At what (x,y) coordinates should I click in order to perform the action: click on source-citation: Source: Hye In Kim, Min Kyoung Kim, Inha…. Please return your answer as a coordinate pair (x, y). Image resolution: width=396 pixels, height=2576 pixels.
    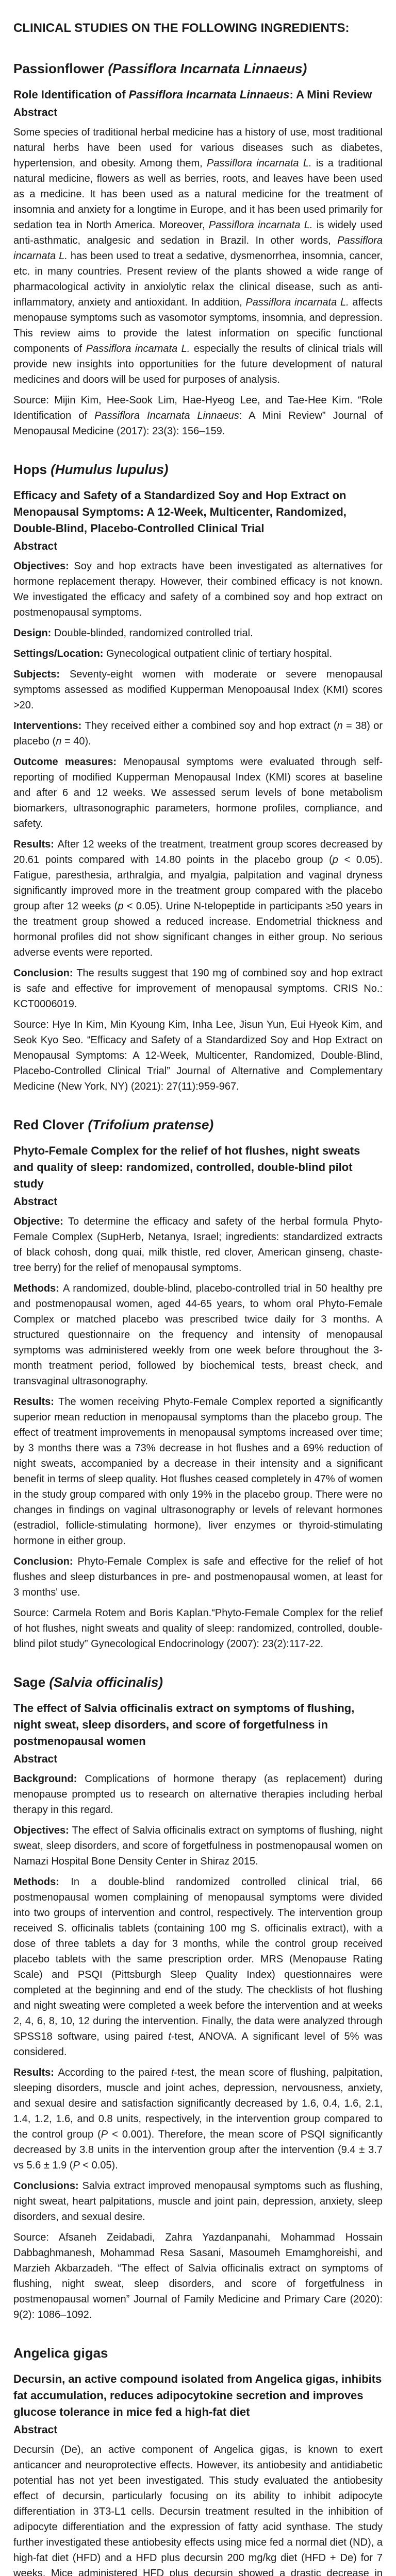
    Looking at the image, I should click on (198, 1055).